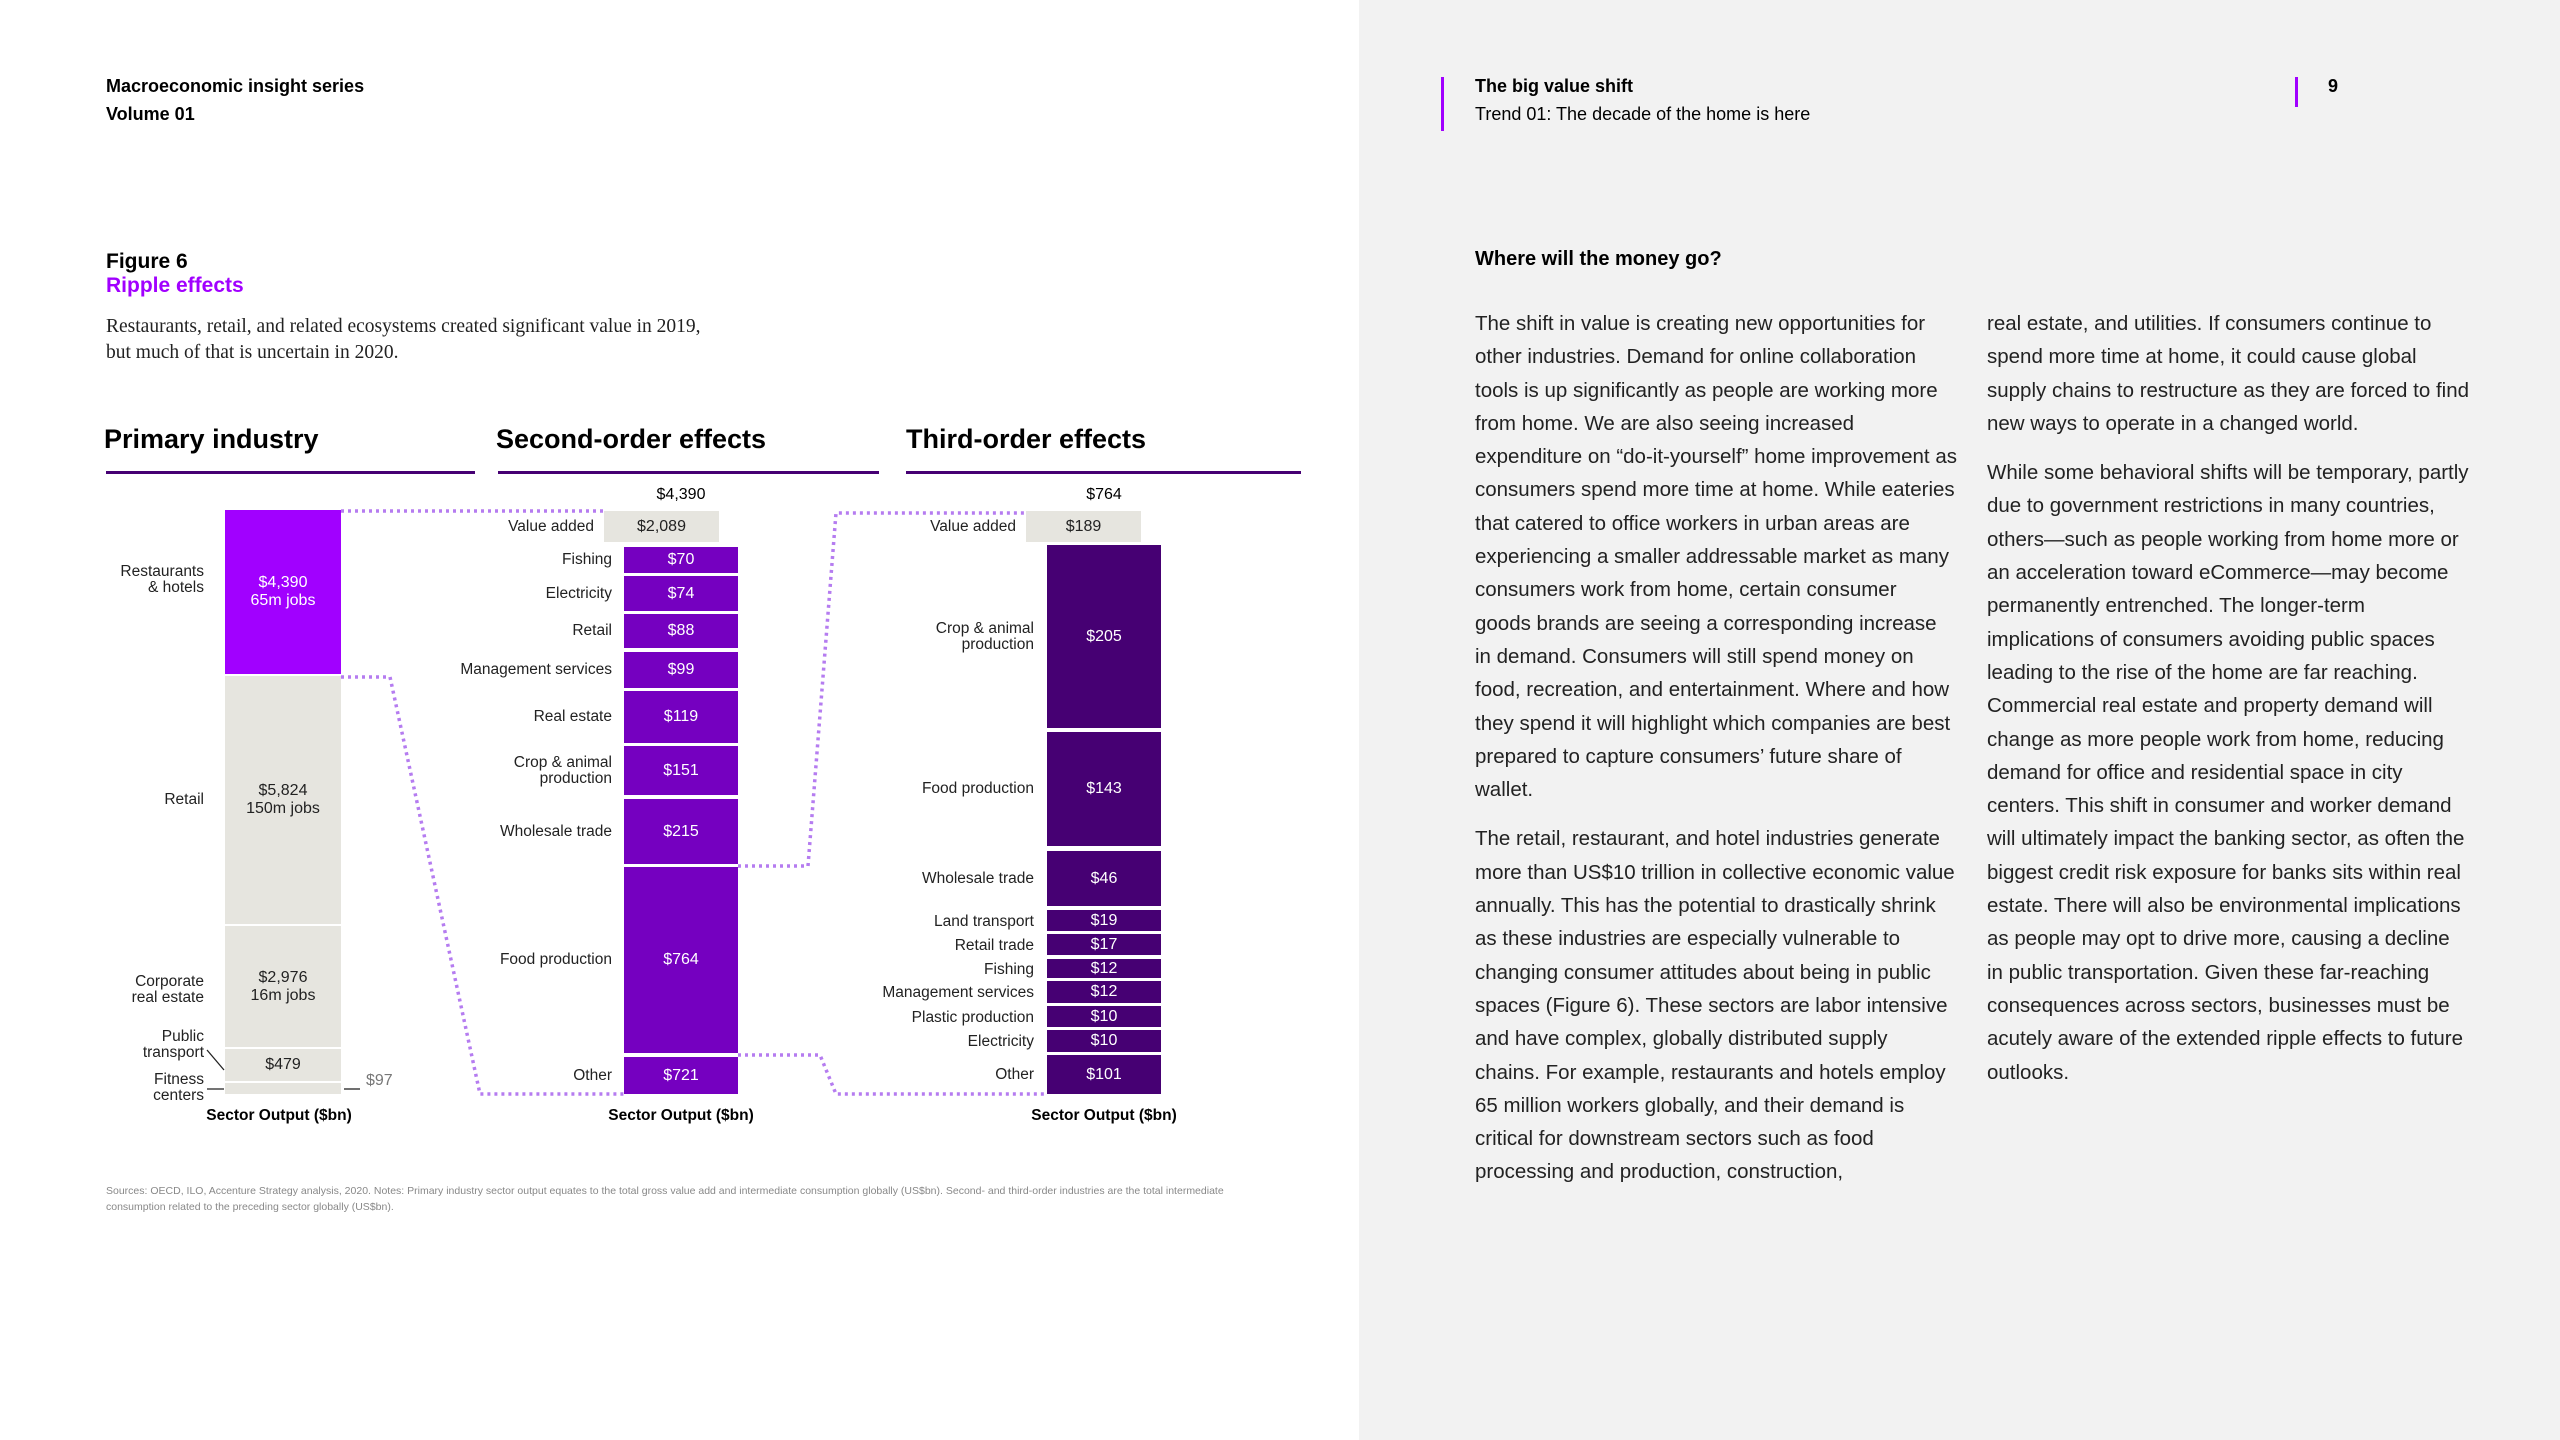 This screenshot has width=2560, height=1440. Describe the element at coordinates (681, 1075) in the screenshot. I see `bar-segment: $721` at that location.